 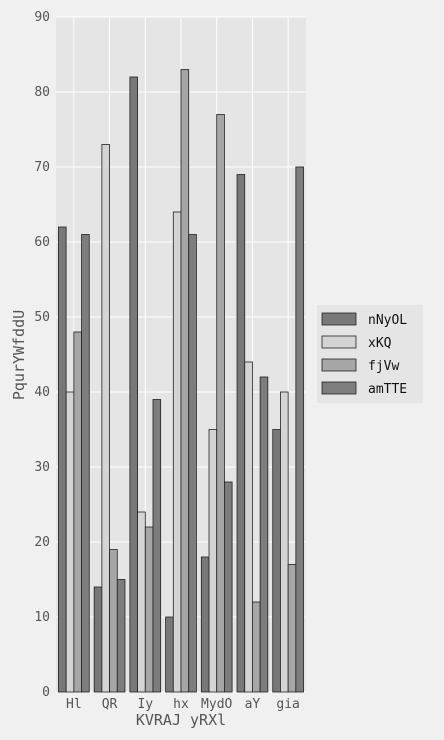 I want to click on y-tick-label: 50, so click(x=42, y=317).